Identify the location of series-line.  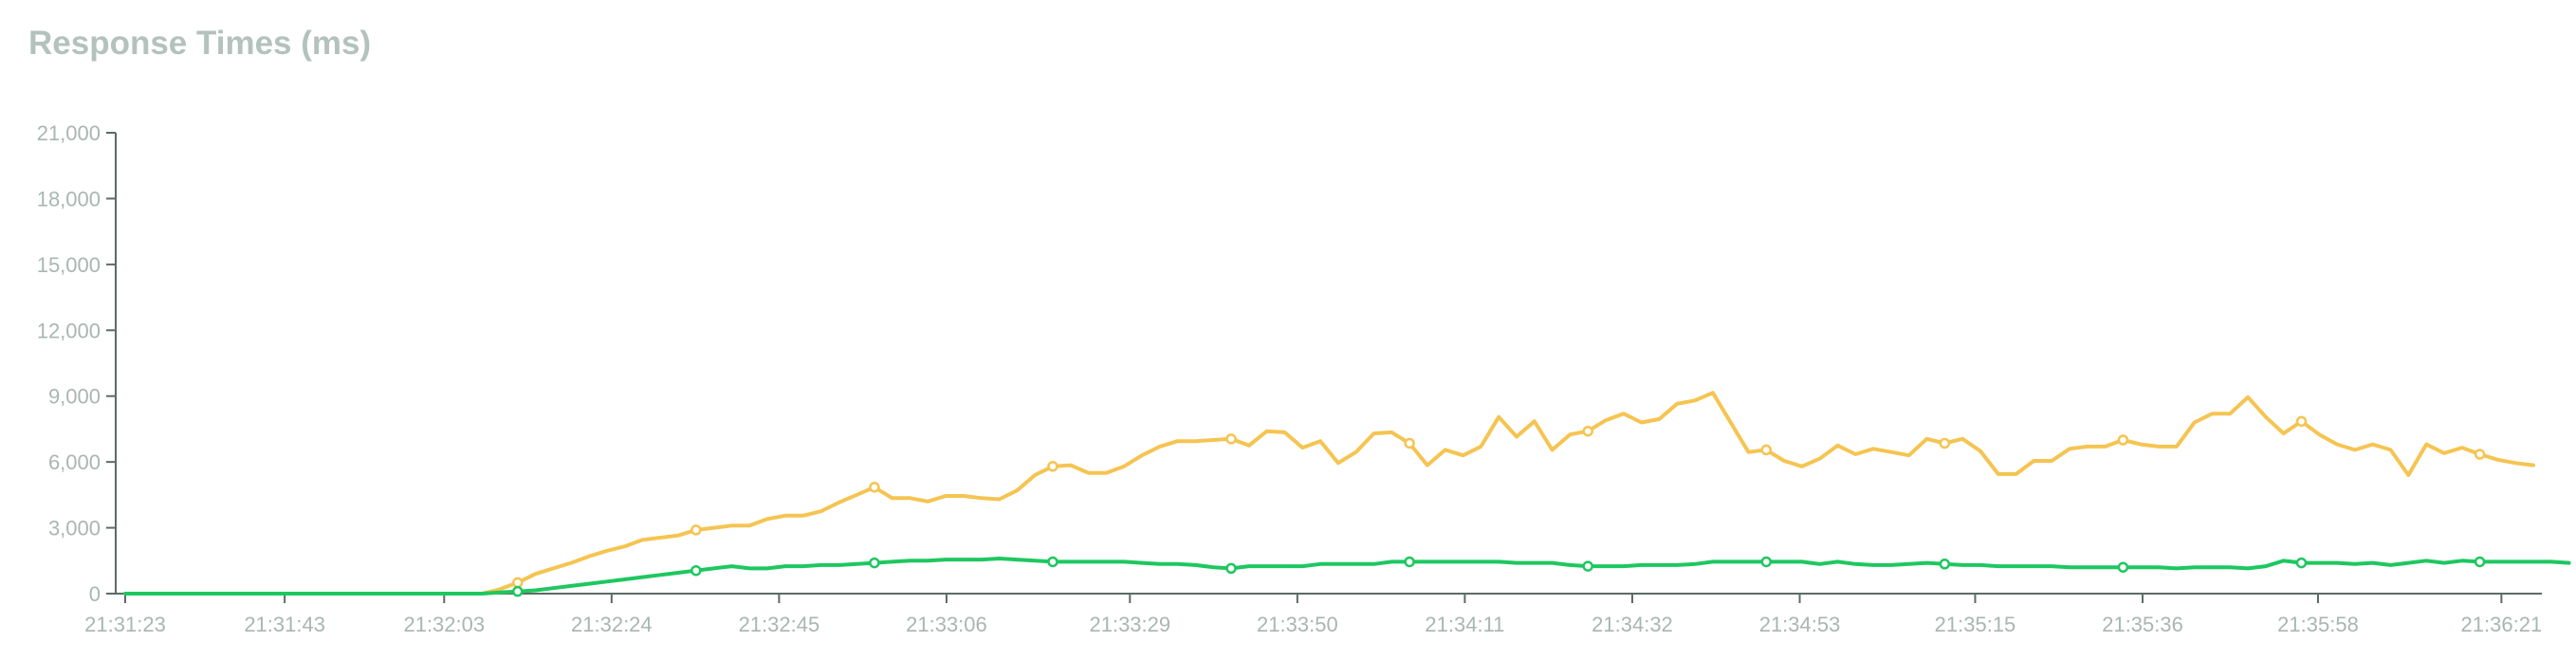
(1347, 576).